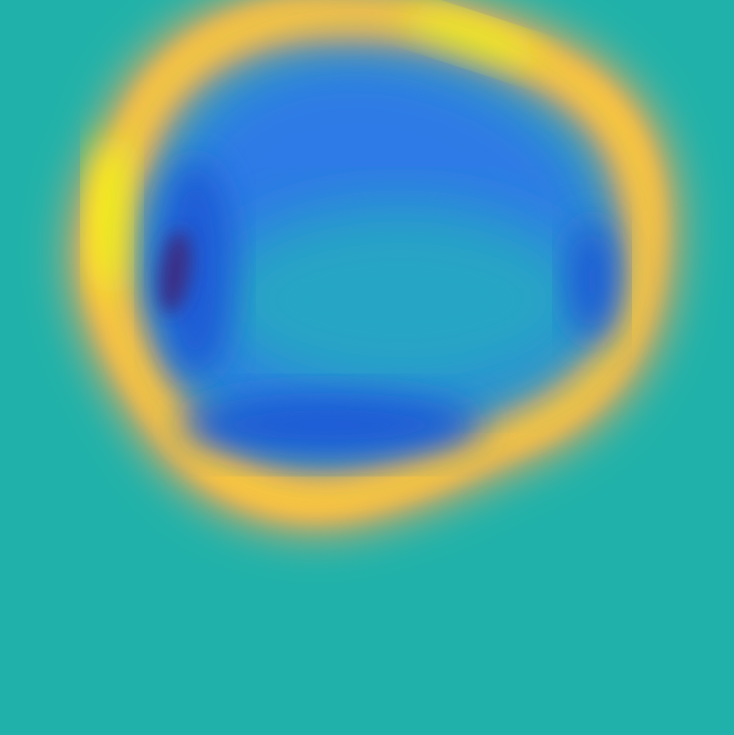  What do you see at coordinates (112, 215) in the screenshot?
I see `left-hotspot` at bounding box center [112, 215].